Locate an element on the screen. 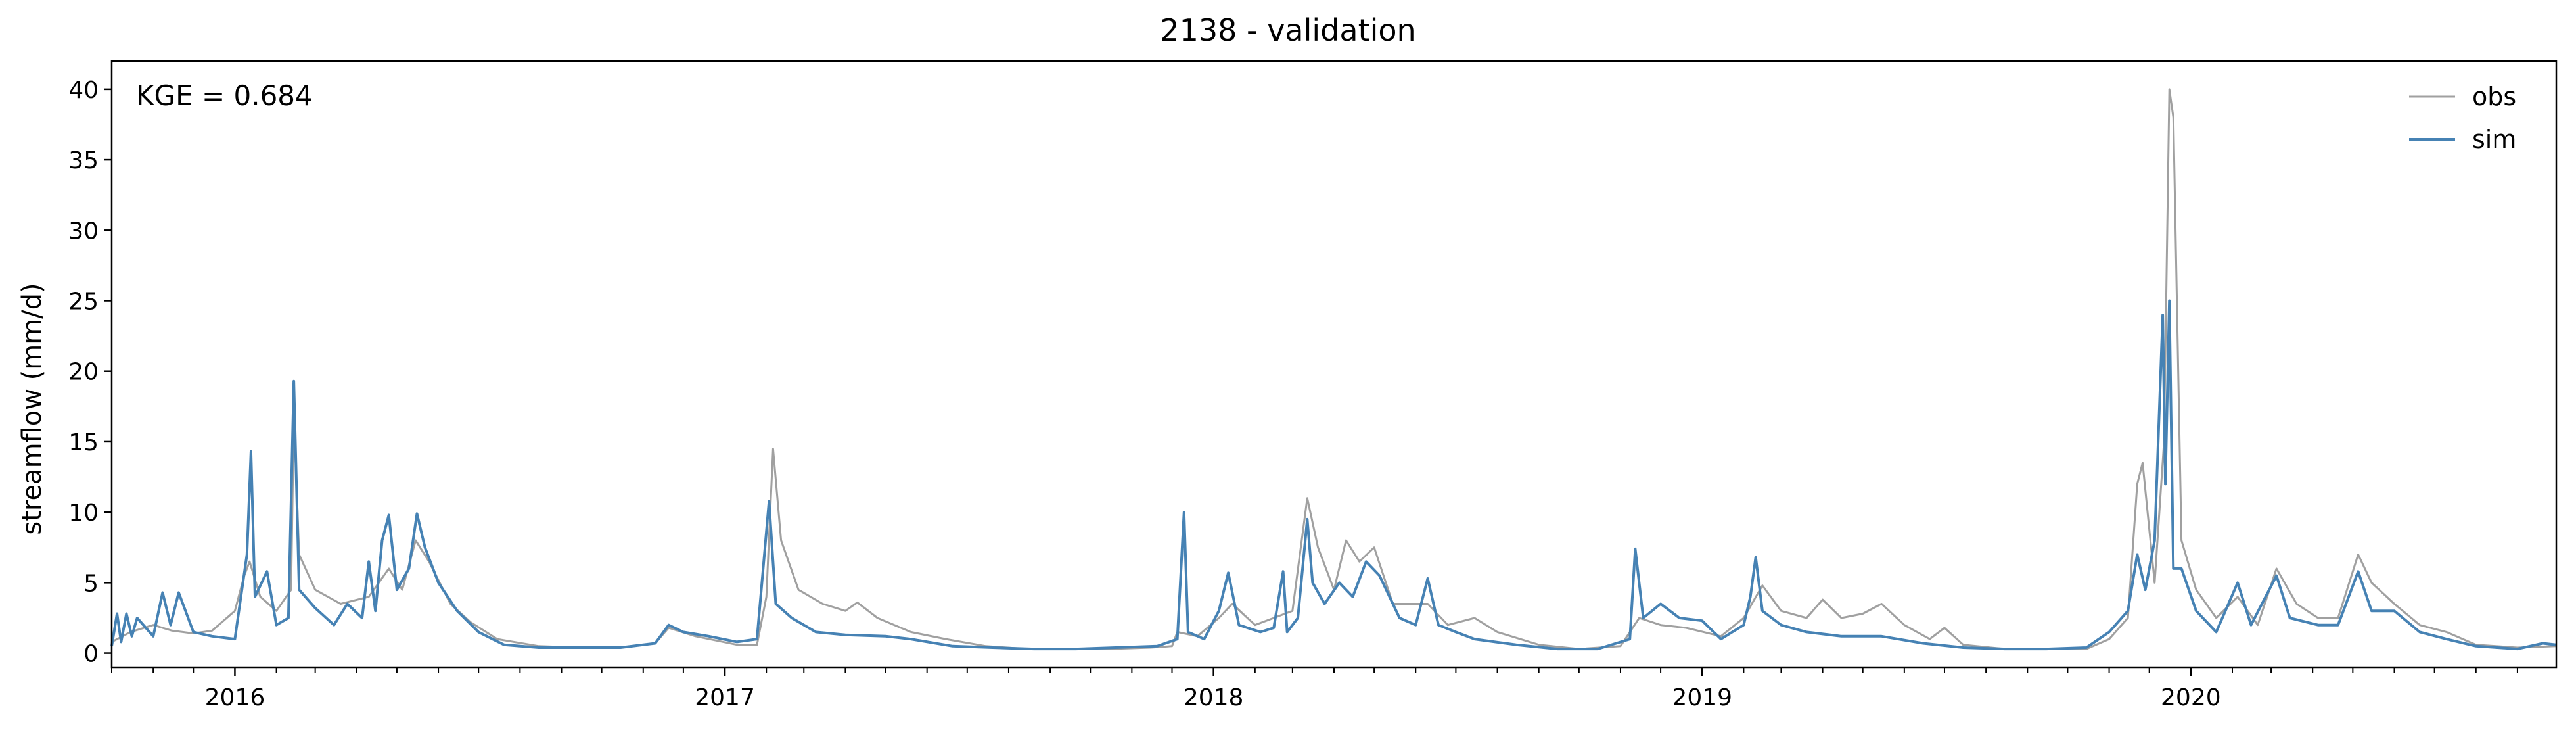 The height and width of the screenshot is (735, 2576). x-tick-label: 2016 is located at coordinates (235, 697).